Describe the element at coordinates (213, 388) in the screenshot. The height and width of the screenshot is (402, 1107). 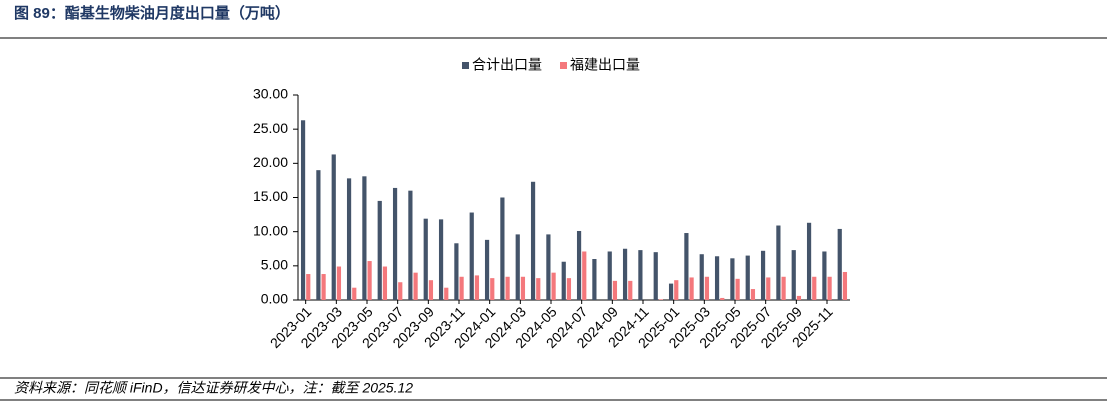
I see `source-note: 资料来源：同花顺 iFinD，信达证券研发中心，注：截至 2025.12` at that location.